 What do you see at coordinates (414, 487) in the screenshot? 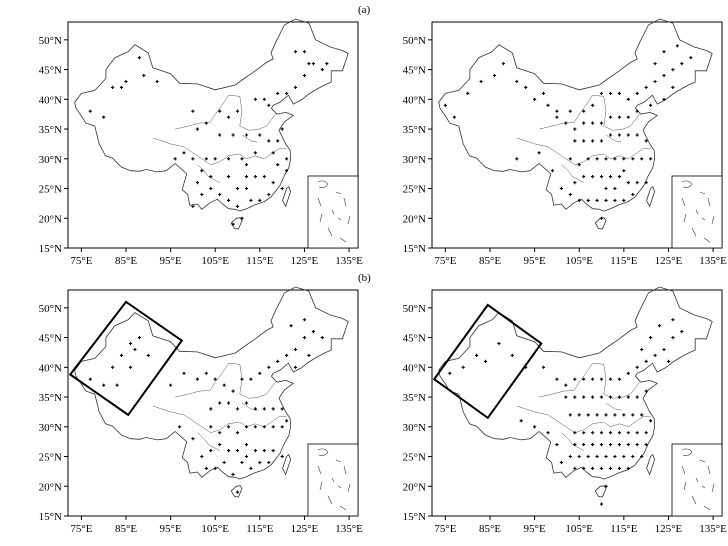
I see `y-tick-label: 20°N` at bounding box center [414, 487].